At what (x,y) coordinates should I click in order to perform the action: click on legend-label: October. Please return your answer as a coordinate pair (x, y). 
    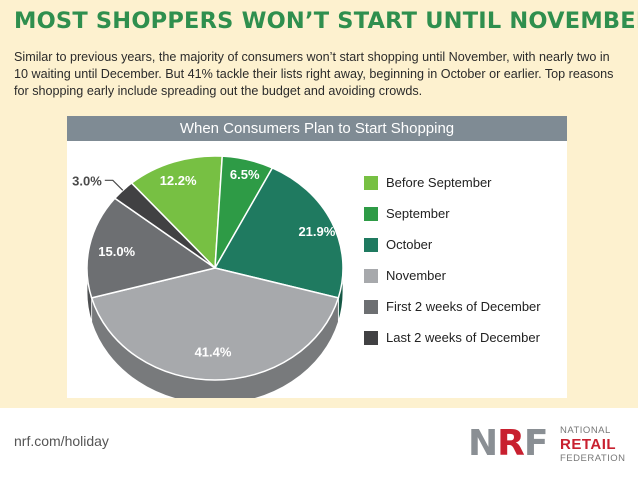
    Looking at the image, I should click on (409, 244).